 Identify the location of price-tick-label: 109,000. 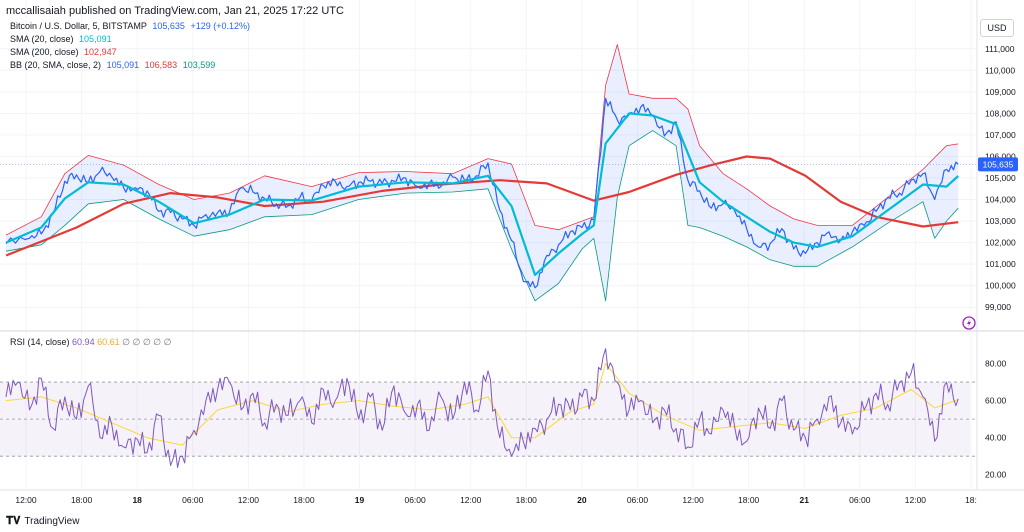
(1000, 92).